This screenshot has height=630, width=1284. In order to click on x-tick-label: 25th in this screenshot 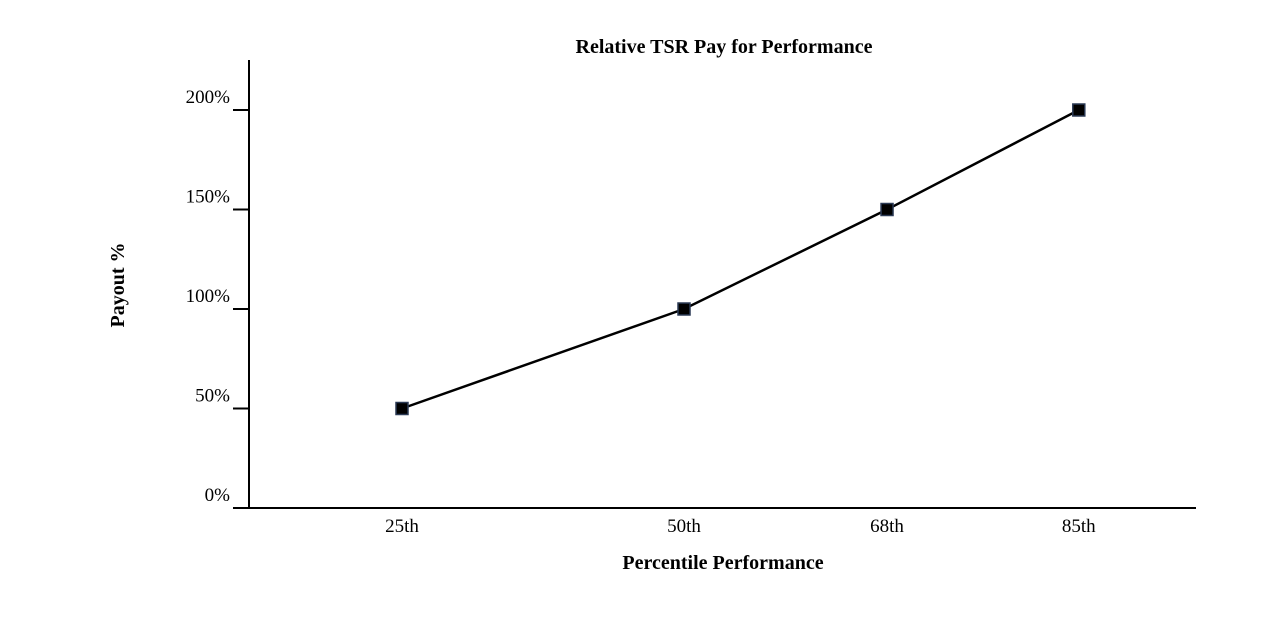, I will do `click(402, 526)`.